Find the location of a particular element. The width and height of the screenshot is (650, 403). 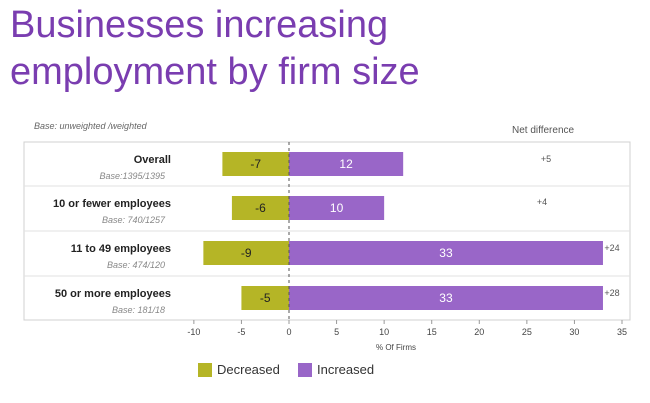

base-note: Base: unweighted /weighted is located at coordinates (90, 126).